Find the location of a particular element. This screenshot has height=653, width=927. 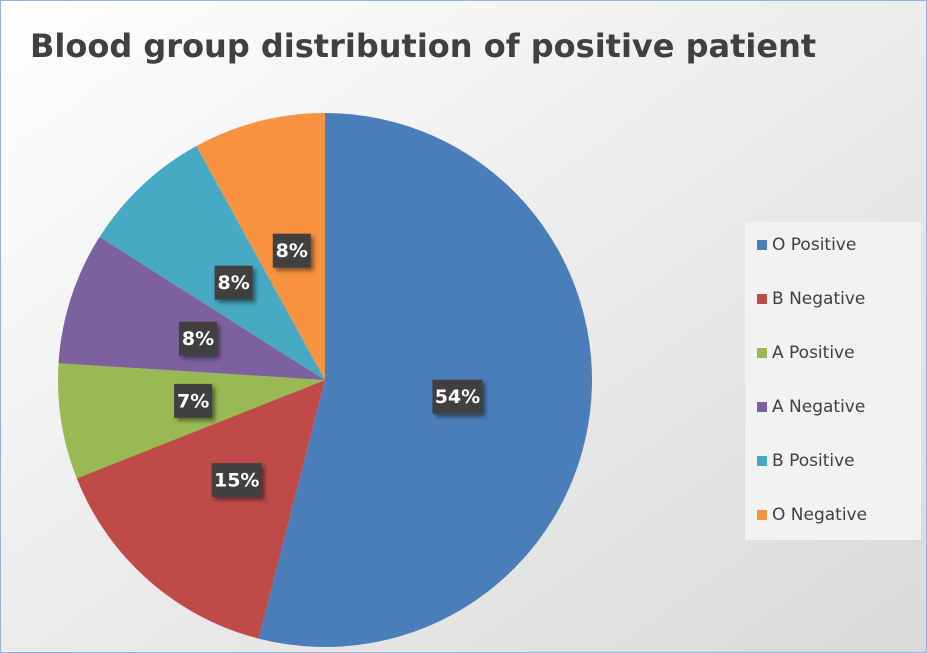

legend-label: B Positive is located at coordinates (813, 461).